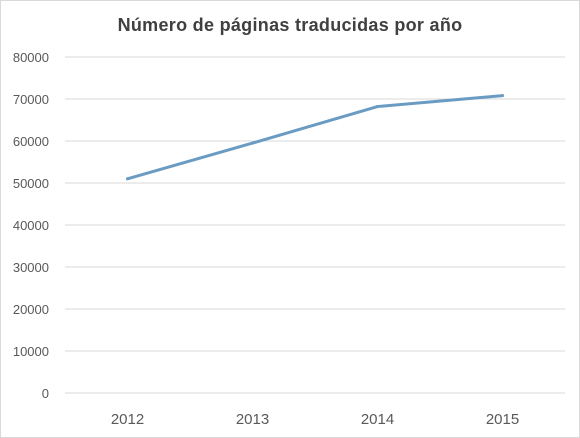 This screenshot has height=438, width=580. What do you see at coordinates (31, 309) in the screenshot?
I see `y-tick-label: 20000` at bounding box center [31, 309].